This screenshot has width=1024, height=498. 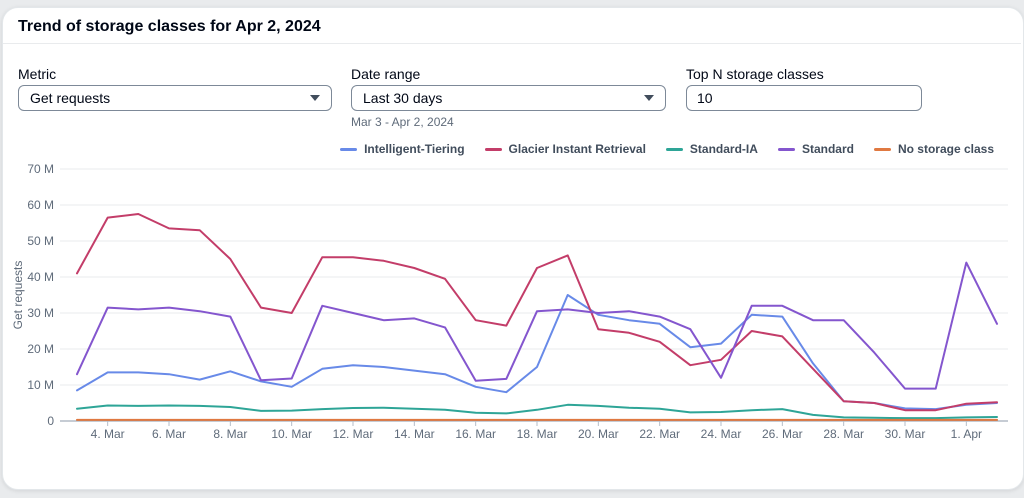 What do you see at coordinates (230, 434) in the screenshot?
I see `x-tick-label: 8. Mar` at bounding box center [230, 434].